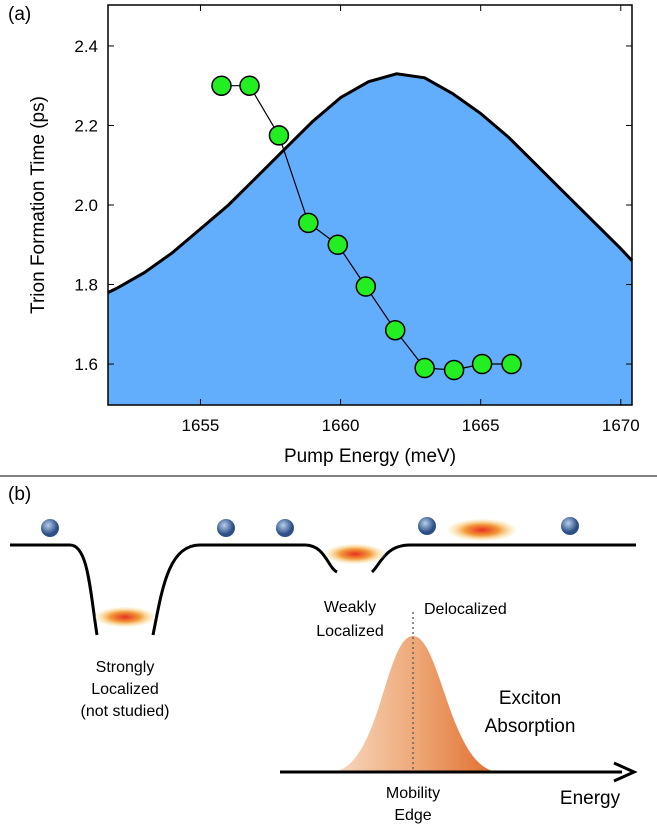  I want to click on absorption-peak, so click(415, 704).